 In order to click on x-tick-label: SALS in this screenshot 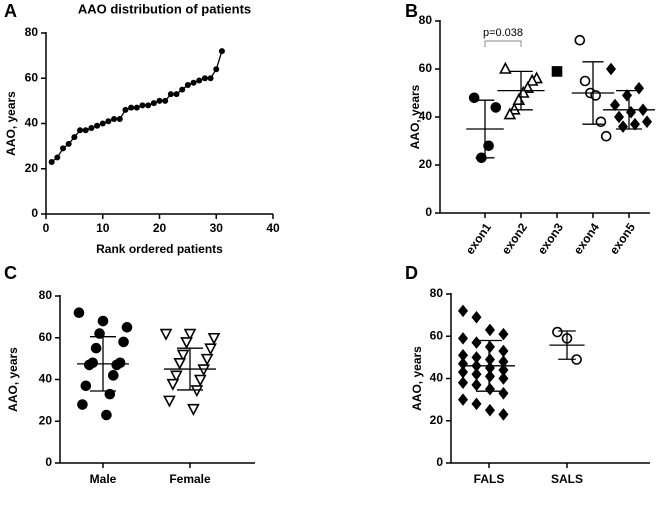, I will do `click(567, 479)`.